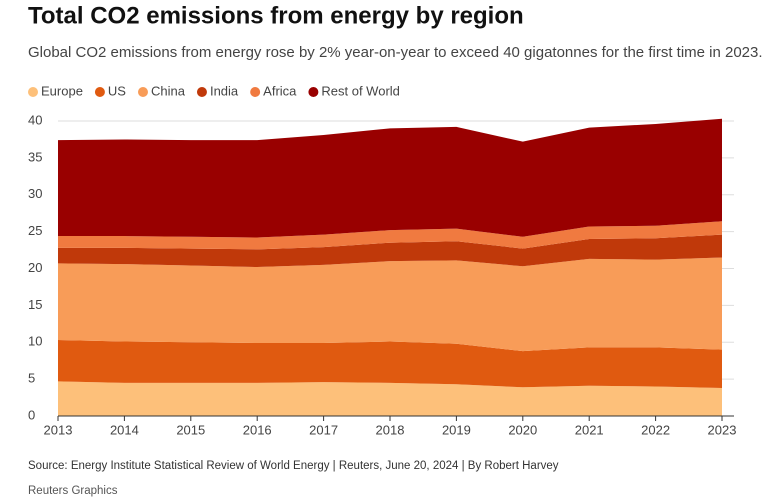  I want to click on y-tick-label: 30, so click(35, 193).